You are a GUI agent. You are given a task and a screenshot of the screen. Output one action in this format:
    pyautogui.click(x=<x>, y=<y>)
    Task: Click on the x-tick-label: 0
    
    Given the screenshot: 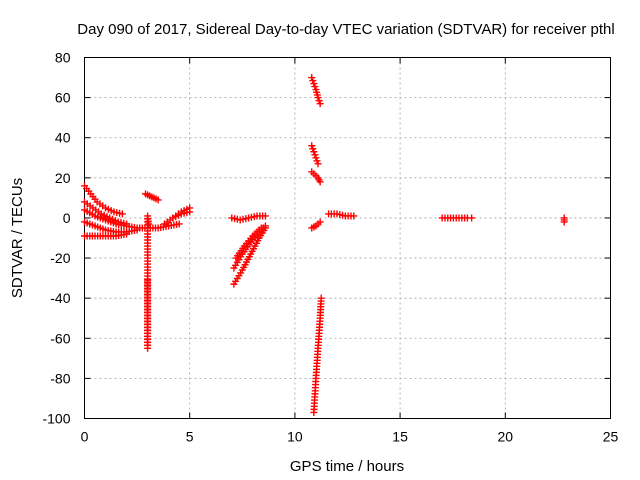 What is the action you would take?
    pyautogui.click(x=85, y=437)
    